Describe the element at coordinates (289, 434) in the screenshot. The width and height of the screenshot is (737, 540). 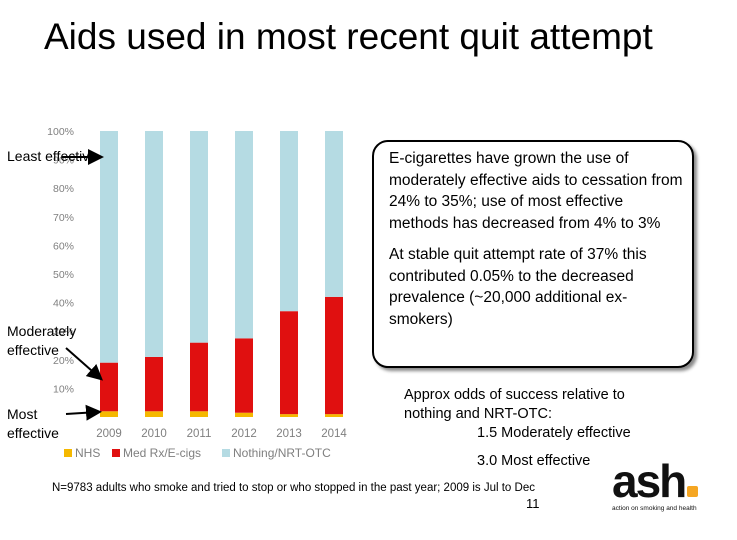
I see `x-tick-label: 2013` at that location.